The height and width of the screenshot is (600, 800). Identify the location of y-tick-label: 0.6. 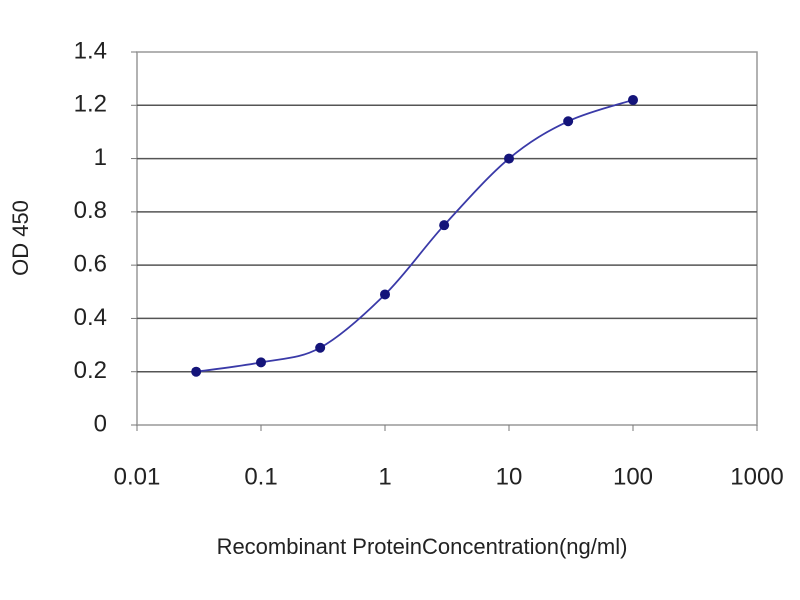
(90, 263).